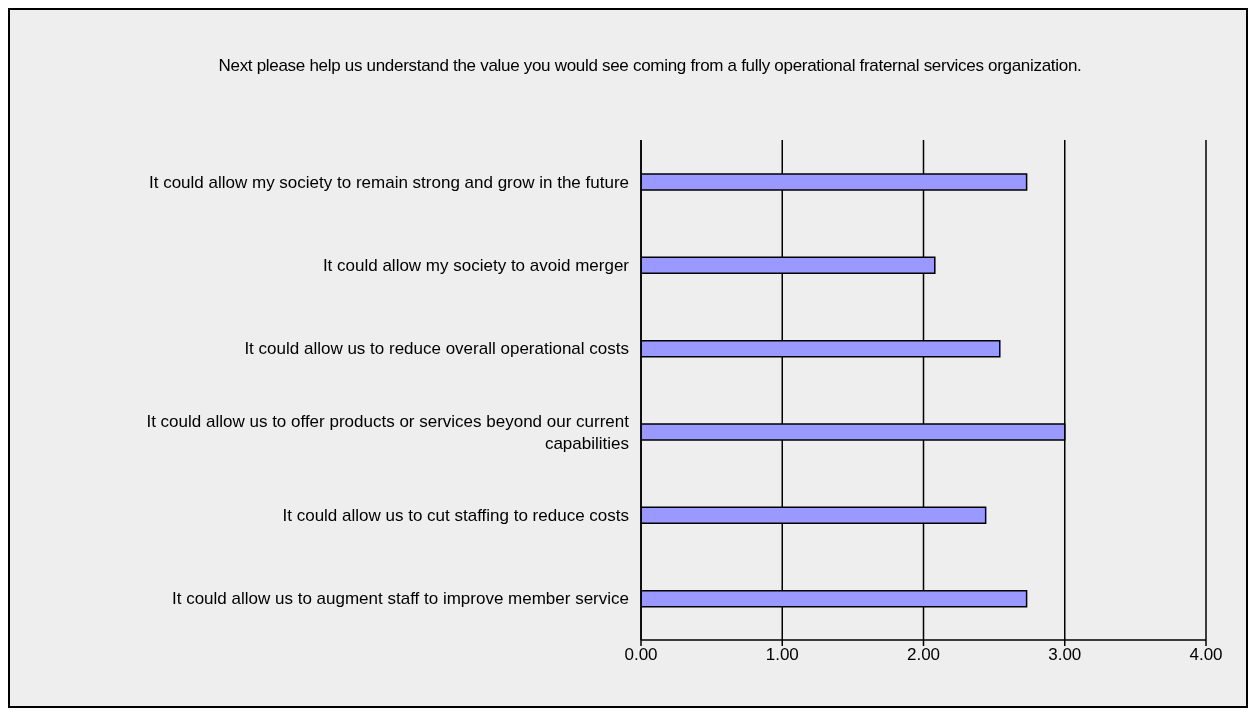 The height and width of the screenshot is (716, 1254). What do you see at coordinates (476, 265) in the screenshot?
I see `y-tick-label: It could allow my society to avoid merger` at bounding box center [476, 265].